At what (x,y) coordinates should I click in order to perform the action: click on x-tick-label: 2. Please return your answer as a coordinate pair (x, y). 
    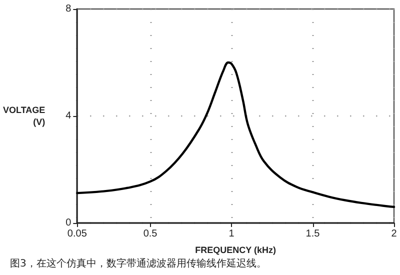
    Looking at the image, I should click on (394, 234).